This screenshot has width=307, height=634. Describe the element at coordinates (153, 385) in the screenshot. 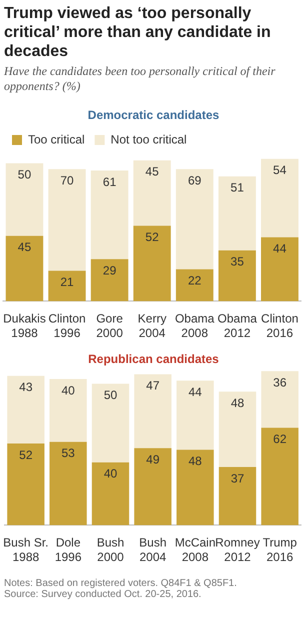

I see `data-label: 47` at that location.